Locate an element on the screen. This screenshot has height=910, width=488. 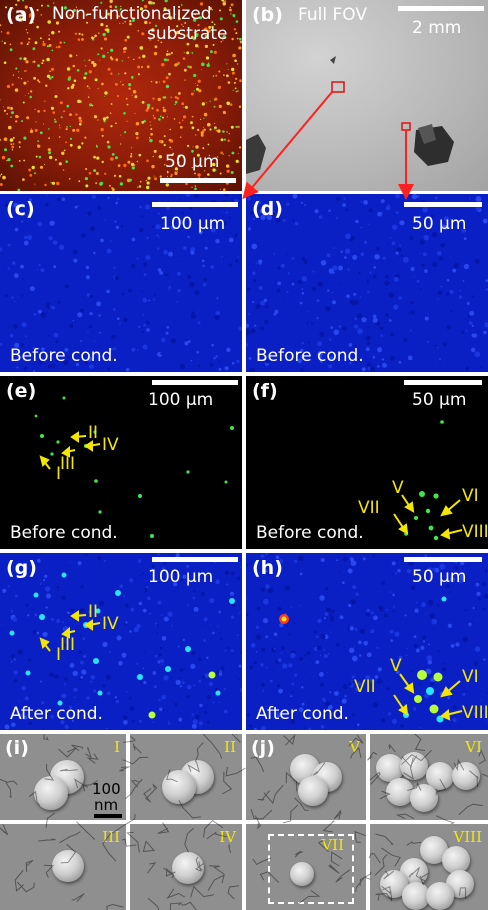
noise-texture is located at coordinates (367, 283).